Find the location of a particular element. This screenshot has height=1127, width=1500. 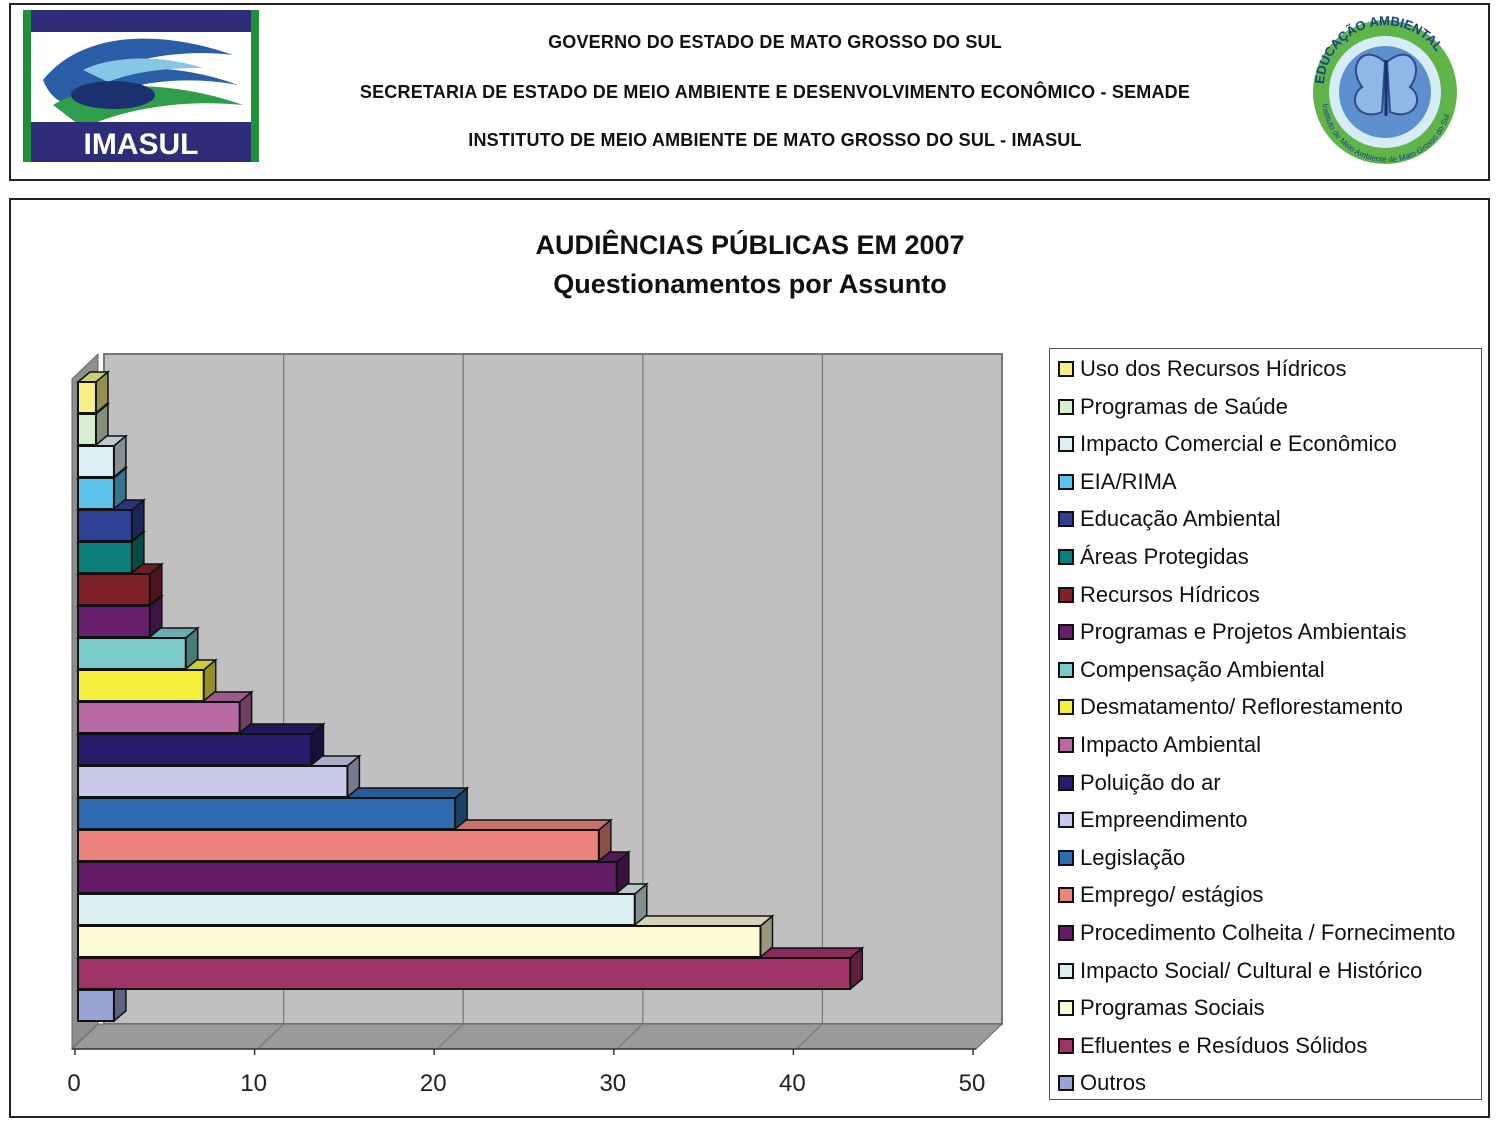

x-axis: 0 10 20 30 40 50 is located at coordinates (526, 1072).